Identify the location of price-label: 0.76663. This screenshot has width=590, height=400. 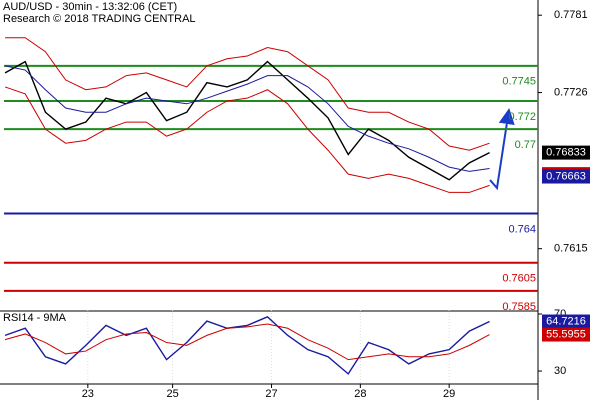
(566, 176).